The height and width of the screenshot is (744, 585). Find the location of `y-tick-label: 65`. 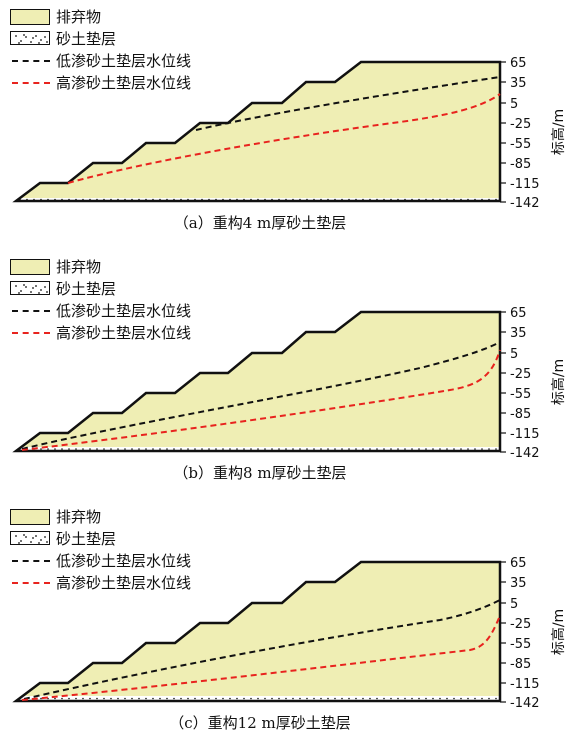

y-tick-label: 65 is located at coordinates (518, 63).